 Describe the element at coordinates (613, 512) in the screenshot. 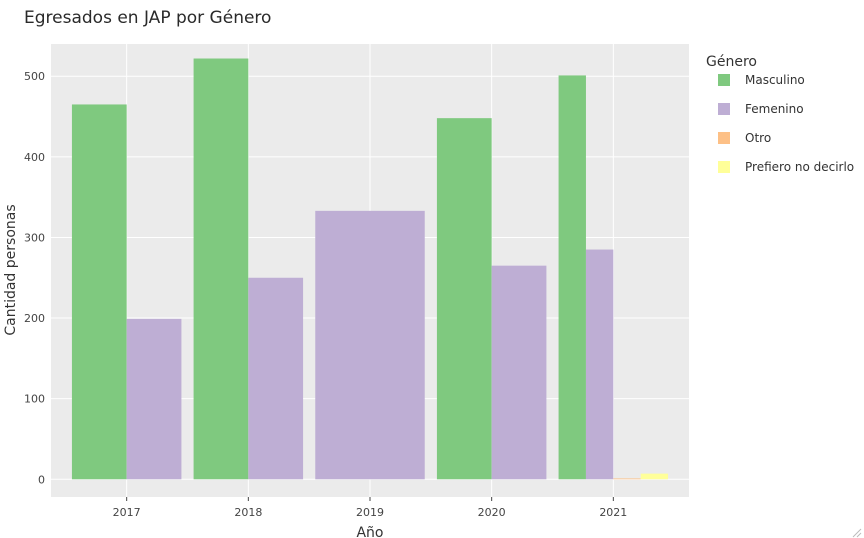

I see `x-tick-label: 2021` at that location.